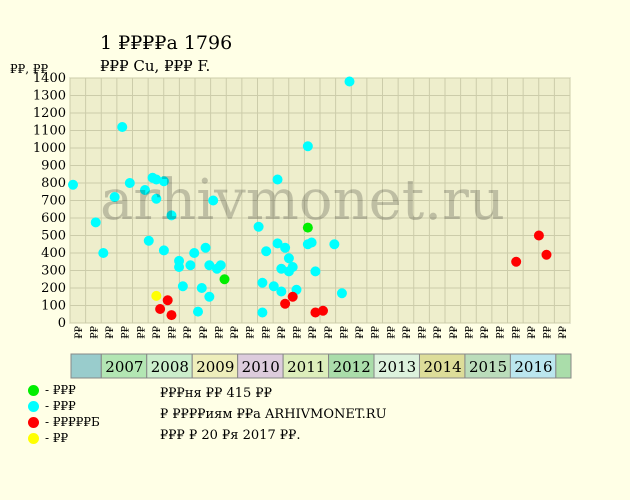 The height and width of the screenshot is (500, 630). Describe the element at coordinates (49, 96) in the screenshot. I see `y-tick-label: 1300` at that location.